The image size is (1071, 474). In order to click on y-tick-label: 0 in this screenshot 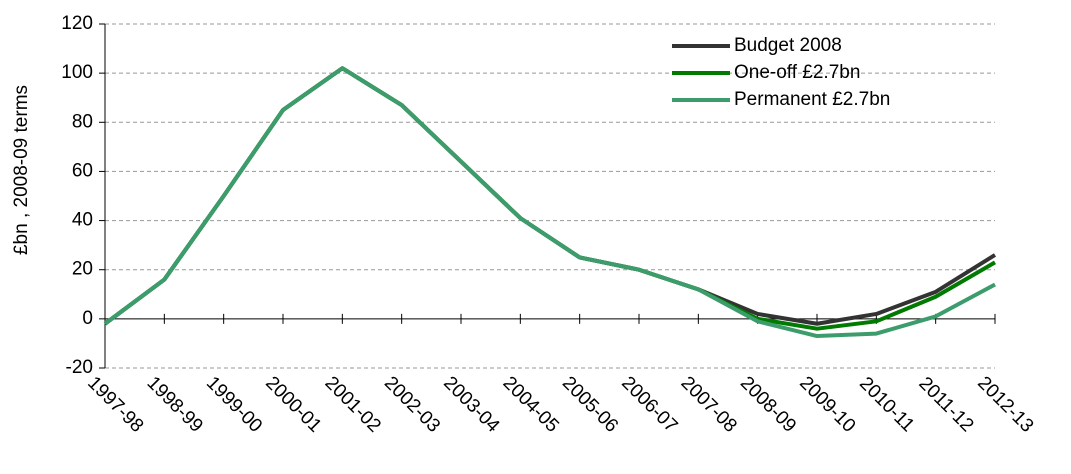, I will do `click(87, 318)`.